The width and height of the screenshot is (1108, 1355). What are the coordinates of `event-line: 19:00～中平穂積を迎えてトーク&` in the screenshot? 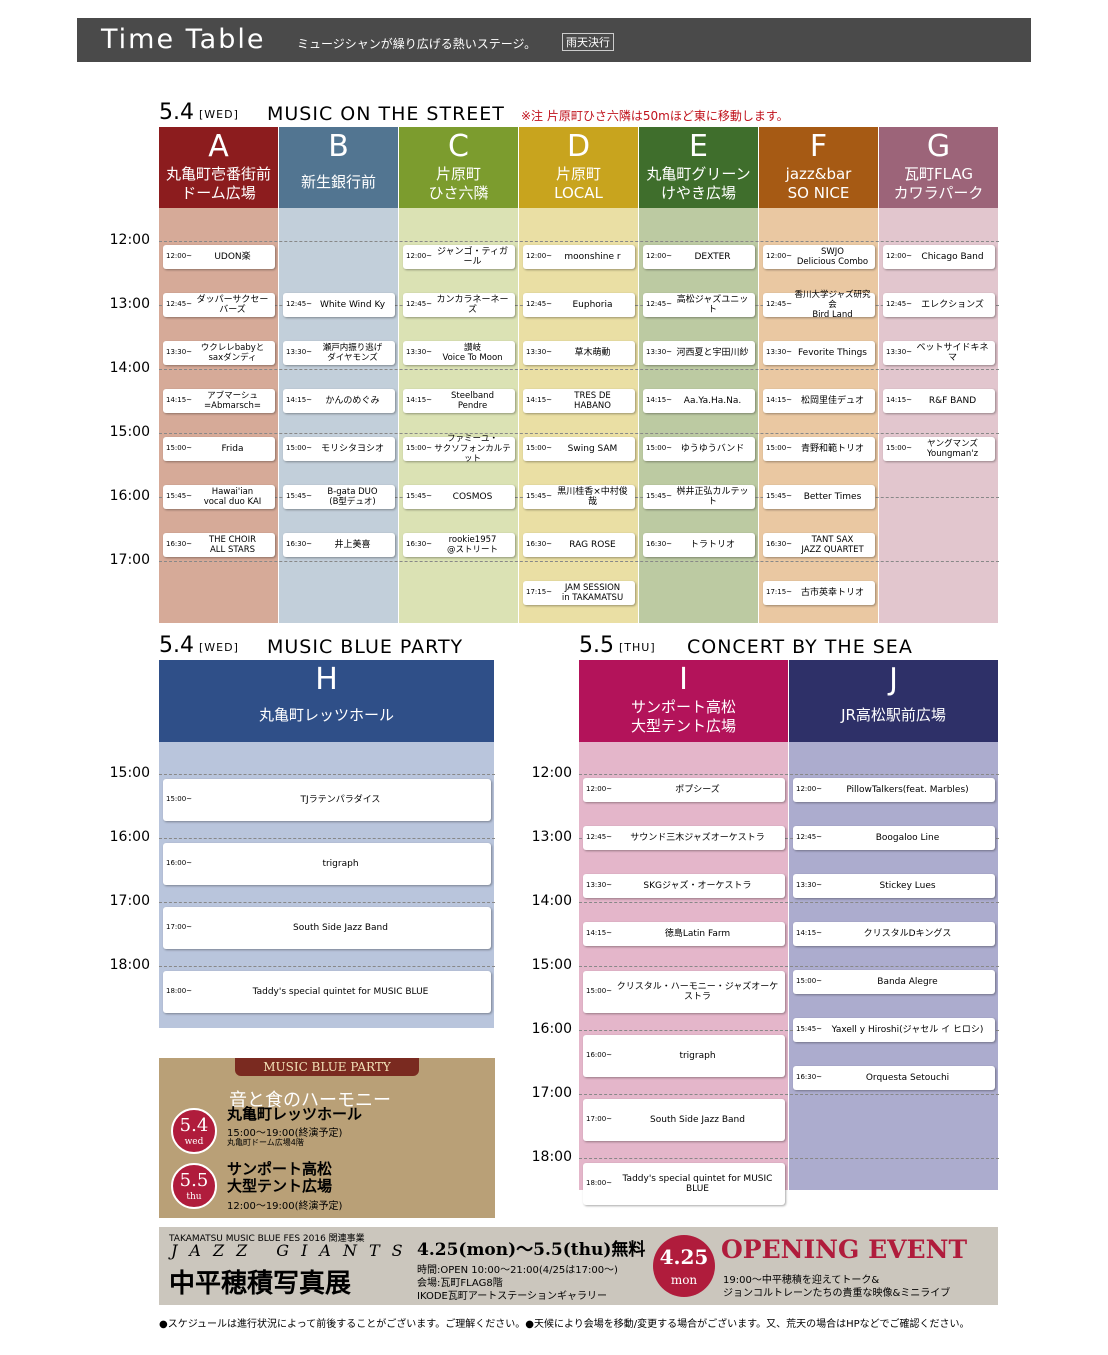 It's located at (801, 1280).